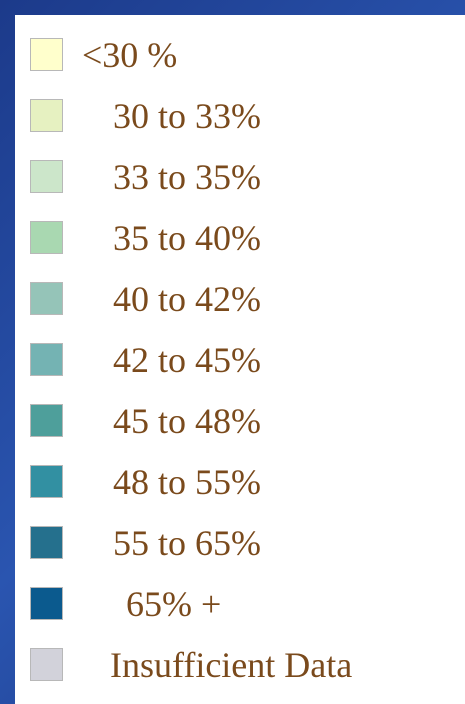  I want to click on legend-item: 45 to 48%, so click(240, 421).